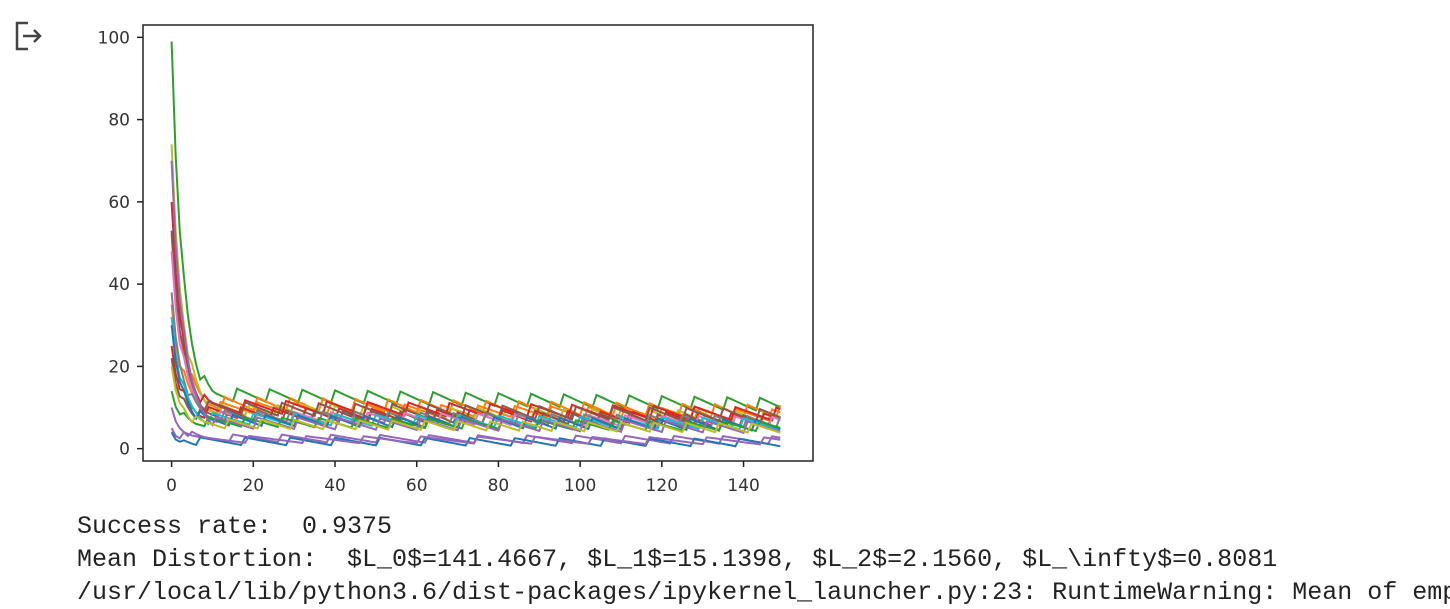 Image resolution: width=1450 pixels, height=609 pixels. Describe the element at coordinates (124, 450) in the screenshot. I see `y-tick-label: 0` at that location.